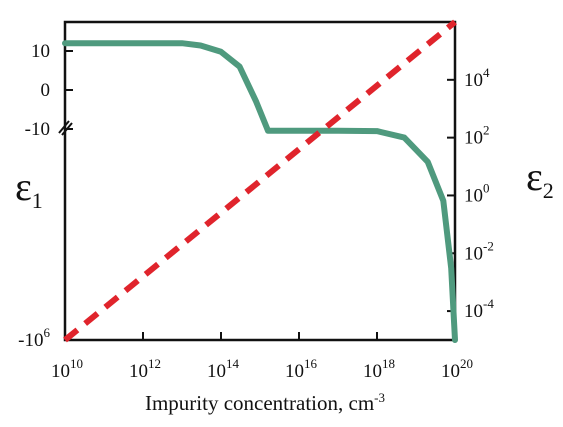 This screenshot has width=563, height=427. I want to click on right-tick-label: 10⁰, so click(477, 193).